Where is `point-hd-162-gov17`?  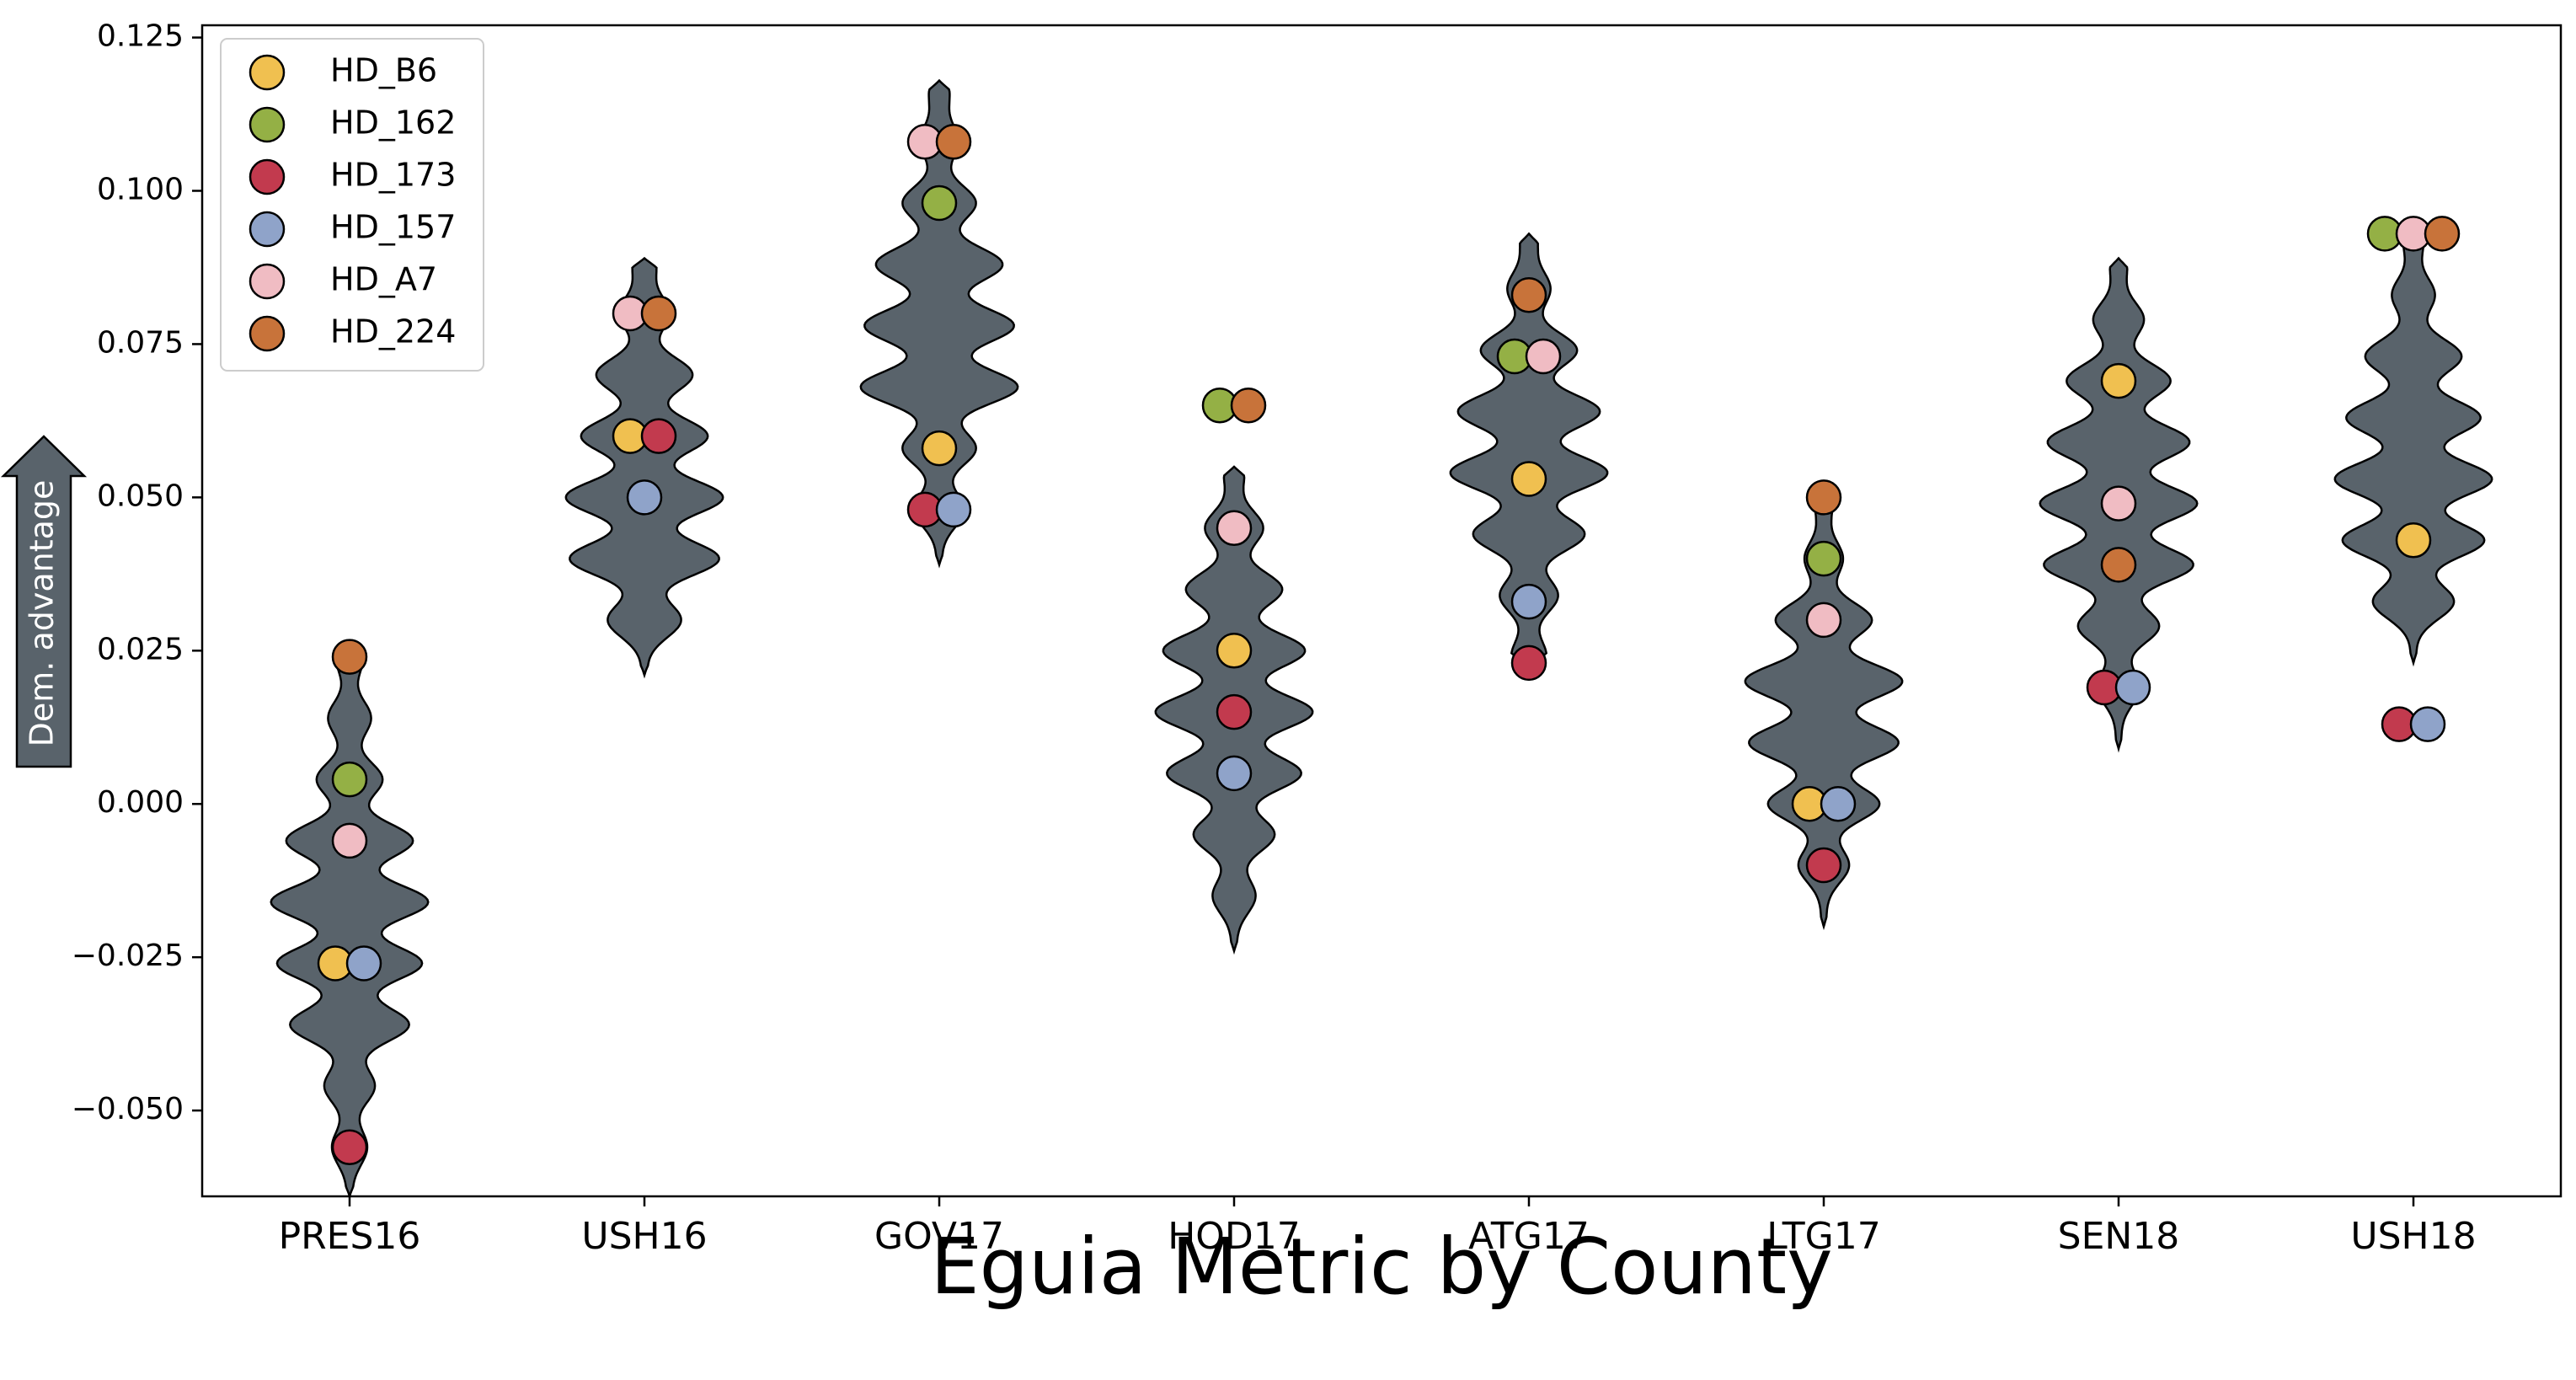 point-hd-162-gov17 is located at coordinates (939, 203).